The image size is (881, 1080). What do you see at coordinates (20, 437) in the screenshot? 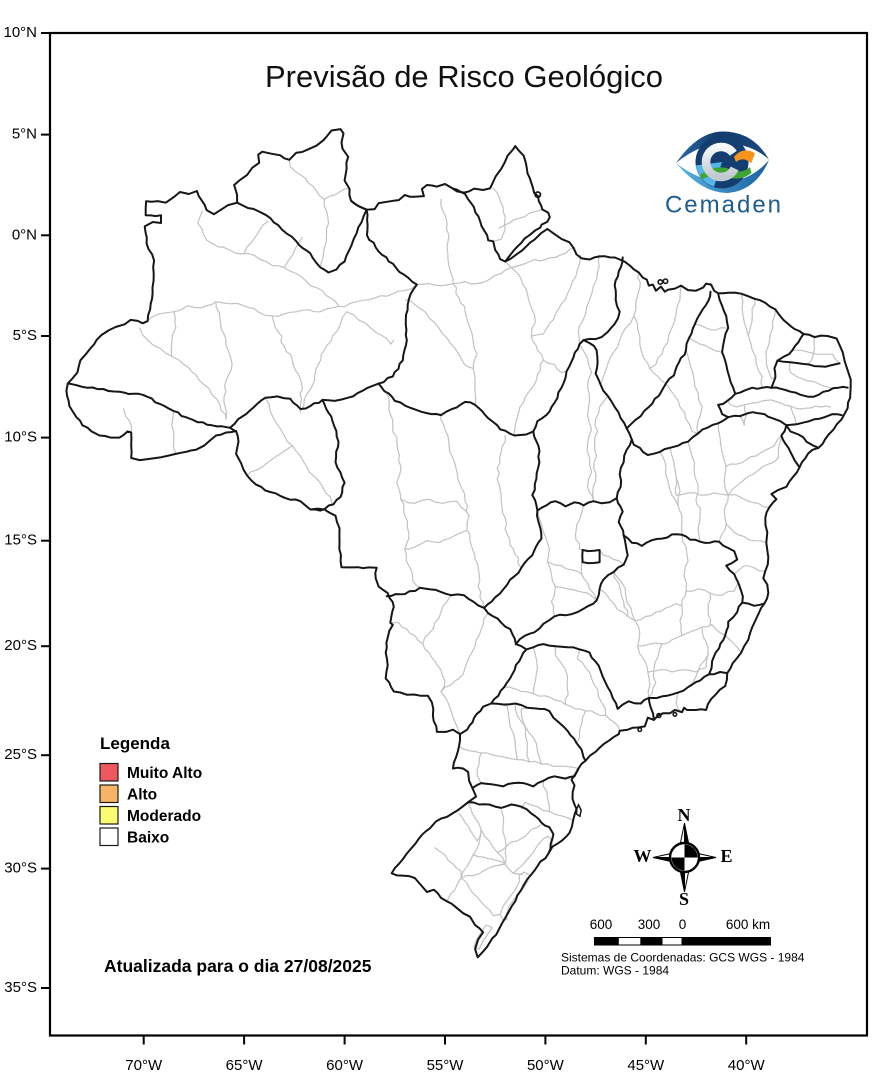
I see `svg-text: 10°S` at bounding box center [20, 437].